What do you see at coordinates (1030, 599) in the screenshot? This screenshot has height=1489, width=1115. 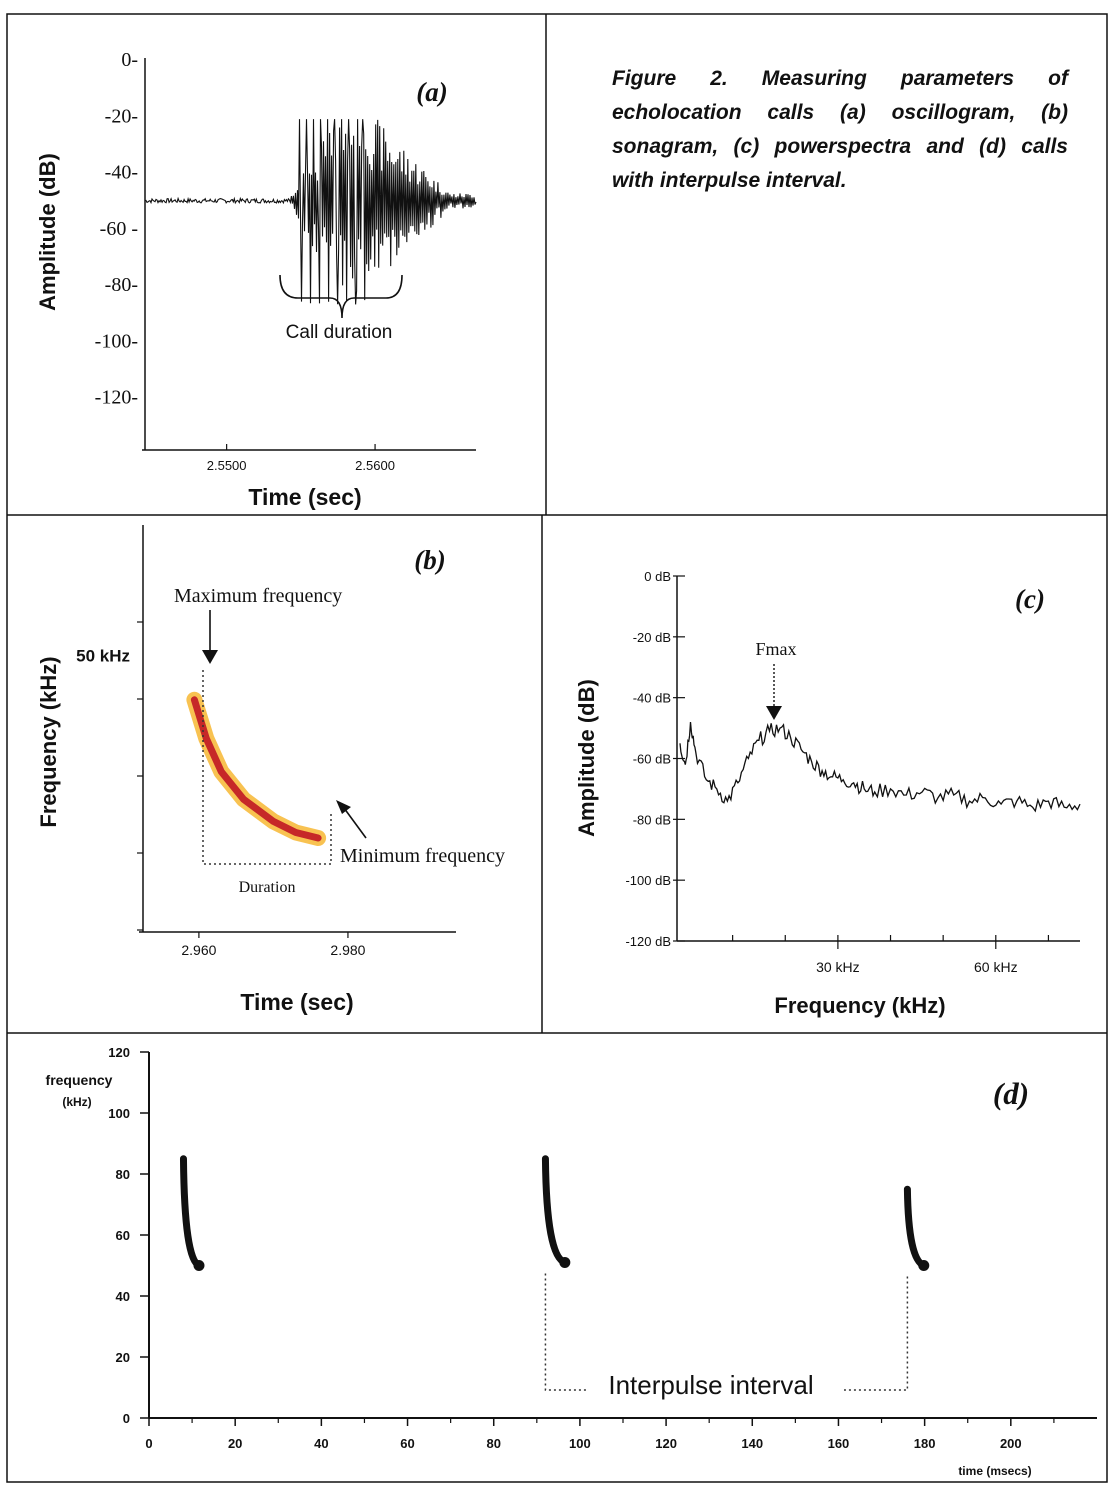 I see `panel-c-label: (c)` at bounding box center [1030, 599].